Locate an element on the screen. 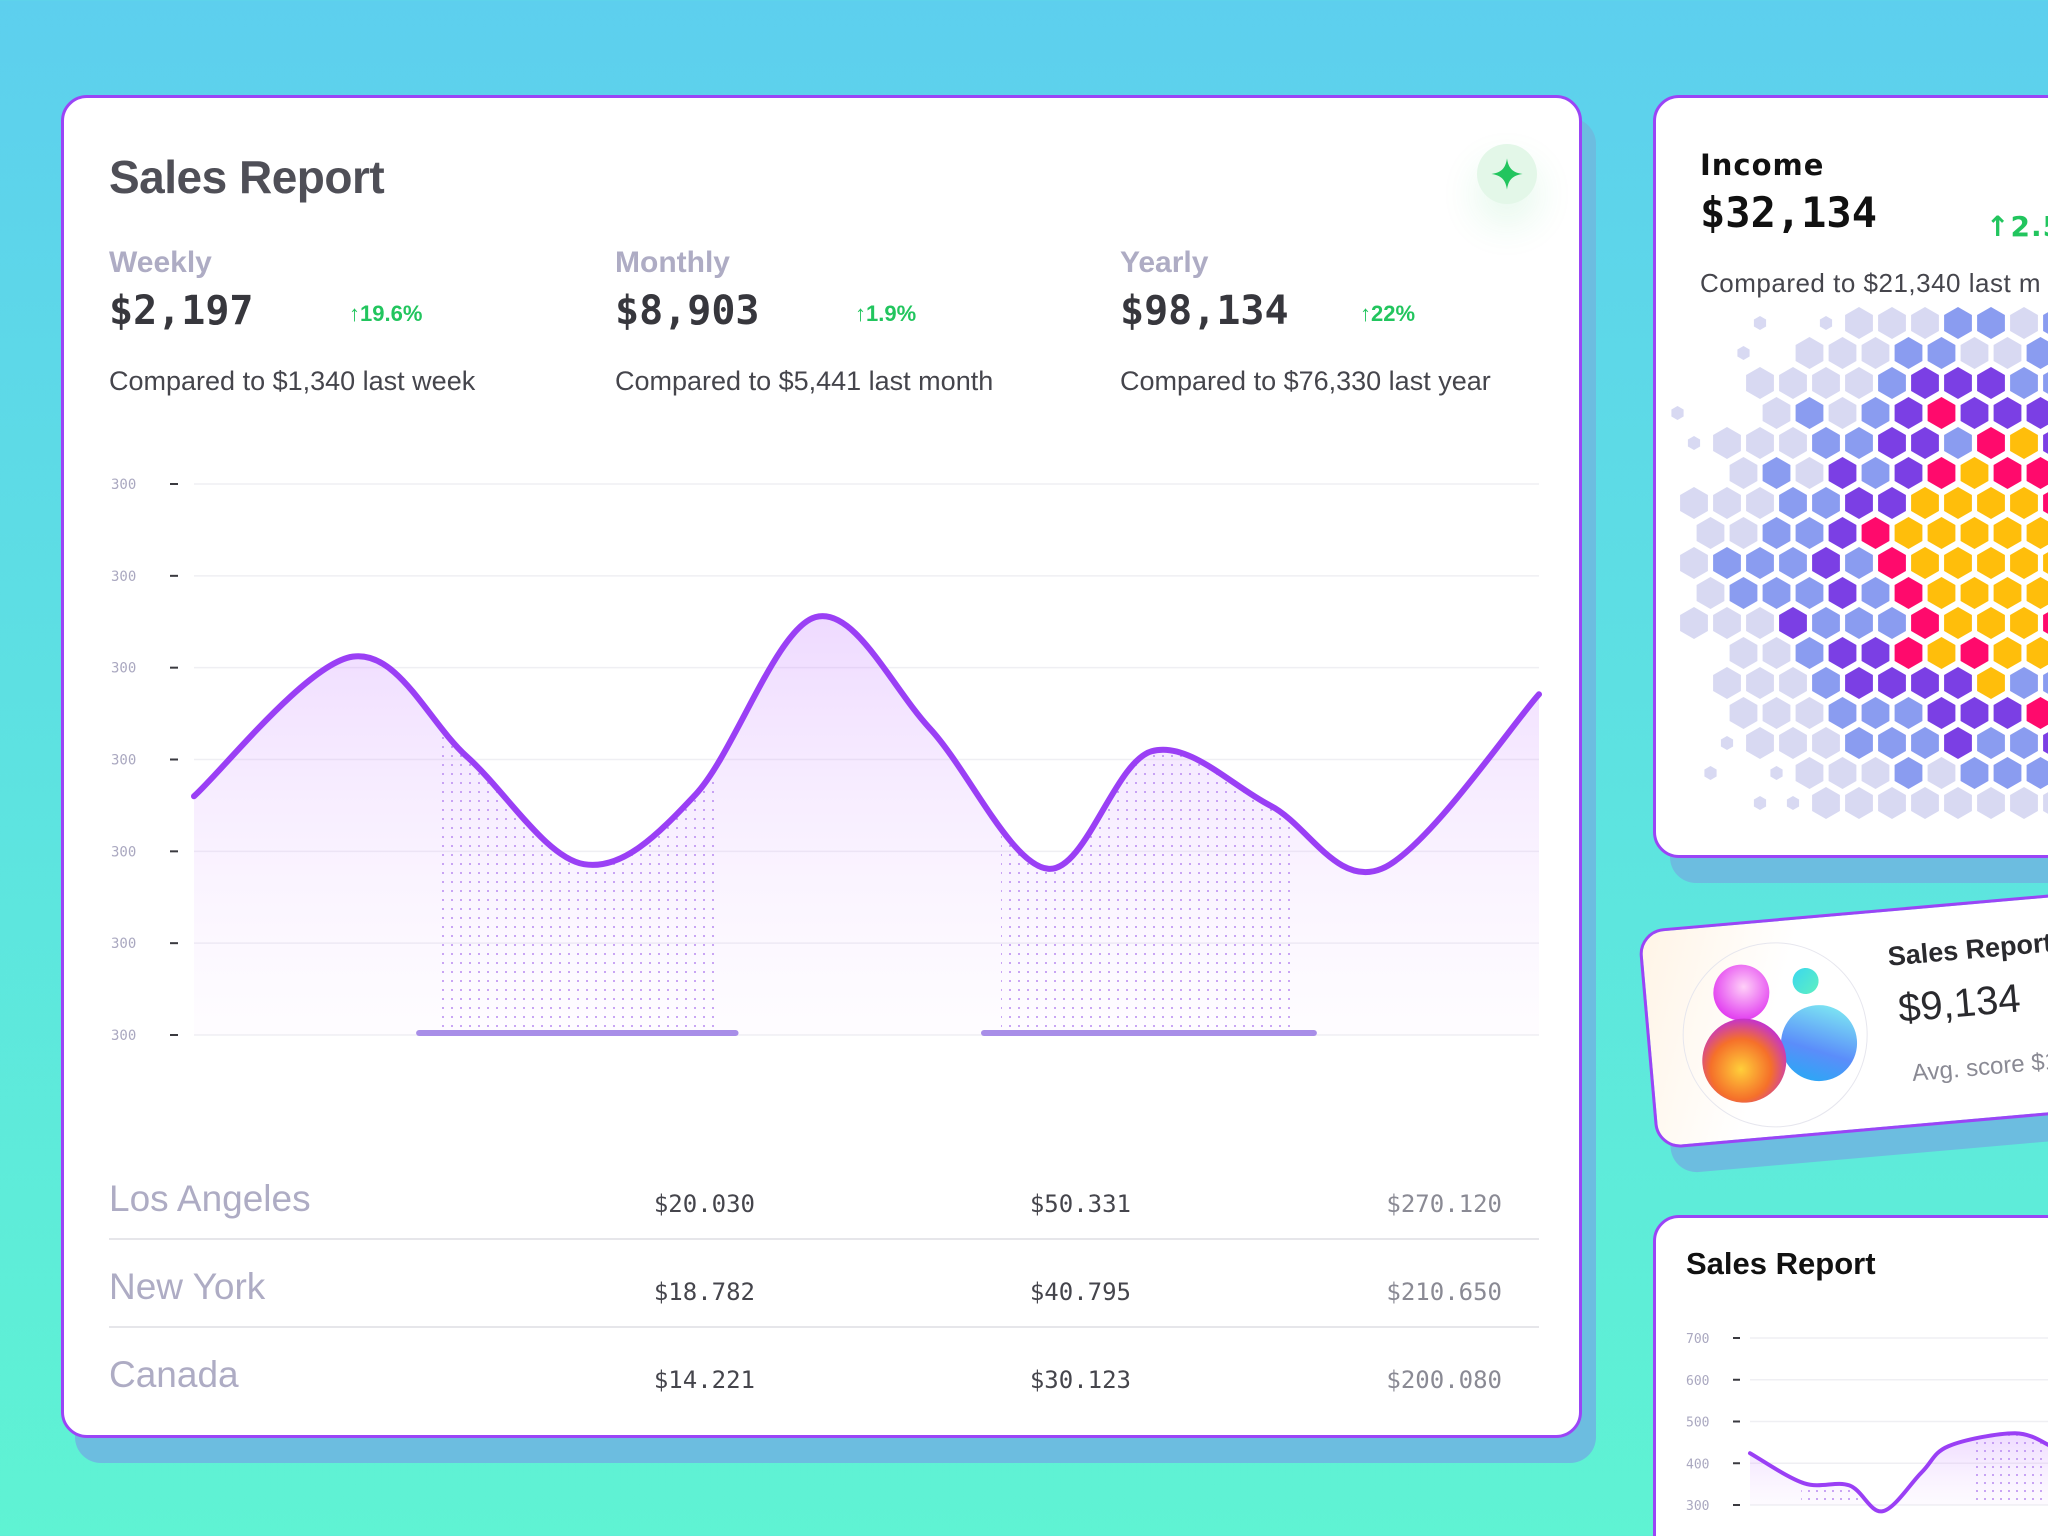  period-label: Monthly is located at coordinates (672, 262).